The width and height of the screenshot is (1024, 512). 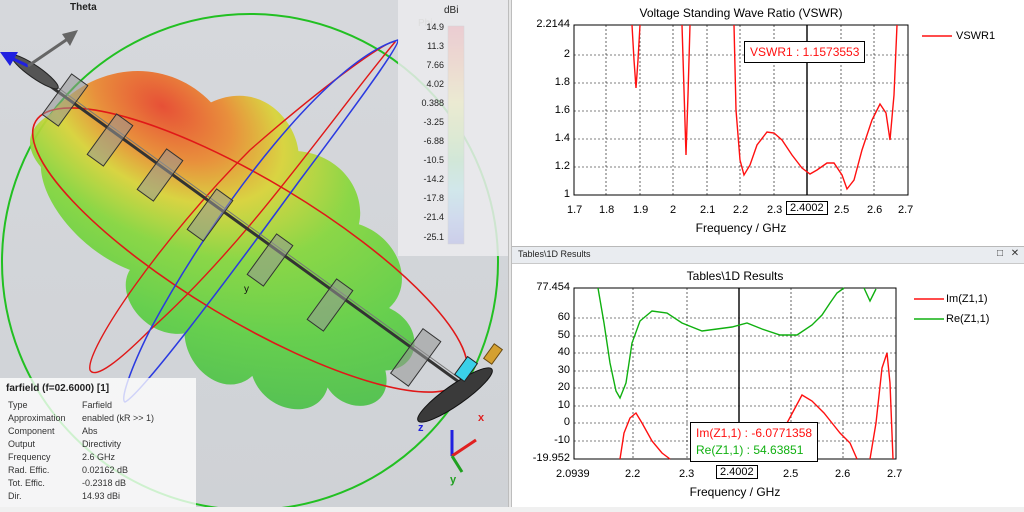 I want to click on info-value: Abs, so click(x=90, y=431).